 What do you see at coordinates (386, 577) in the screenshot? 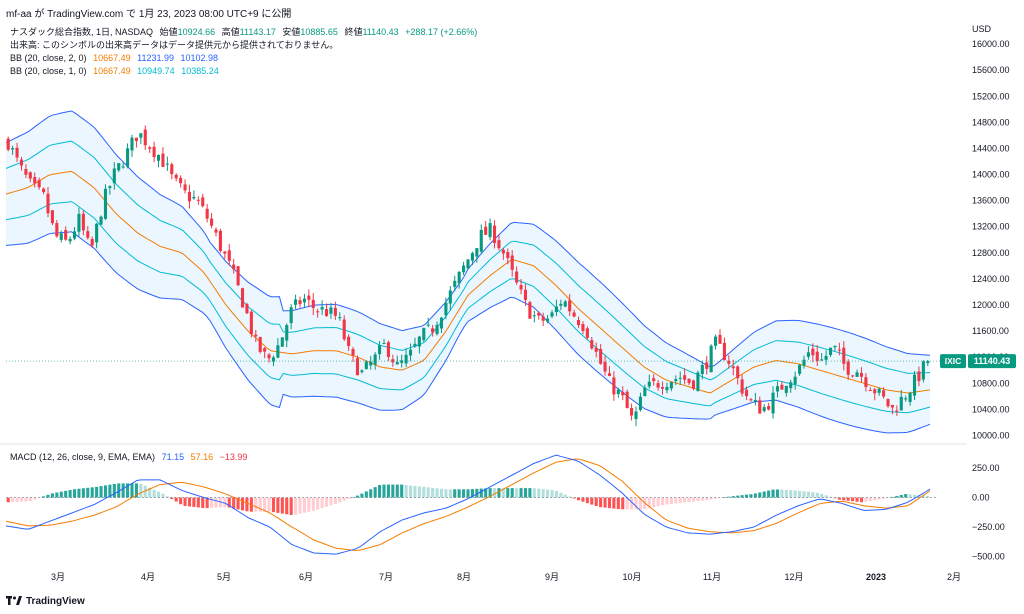
I see `time-tick-label: 7月` at bounding box center [386, 577].